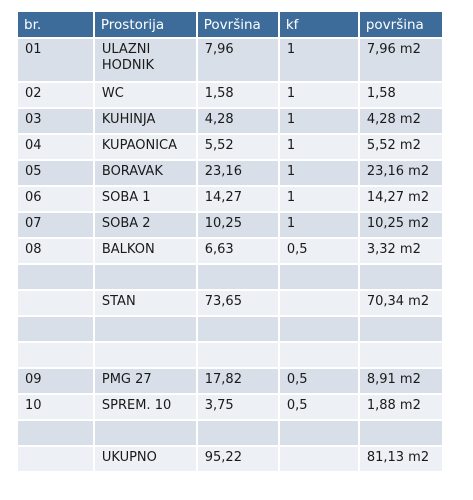  I want to click on cell-net-area: 1,88 m2, so click(400, 407).